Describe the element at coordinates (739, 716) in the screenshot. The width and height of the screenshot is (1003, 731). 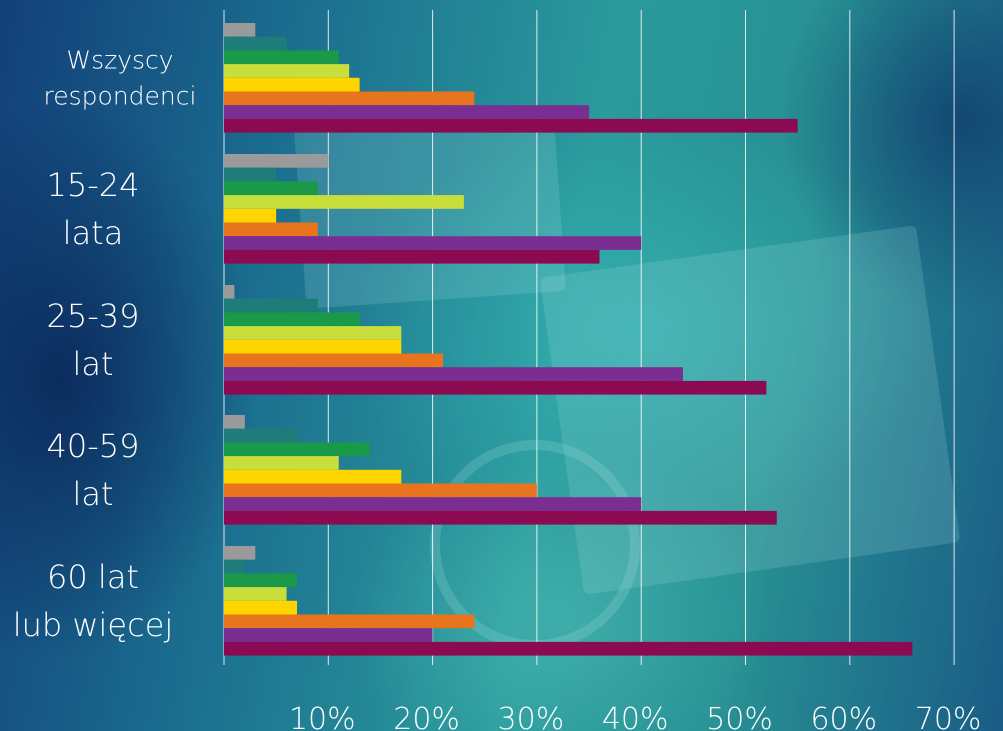
I see `x-tick-label: 50%` at that location.